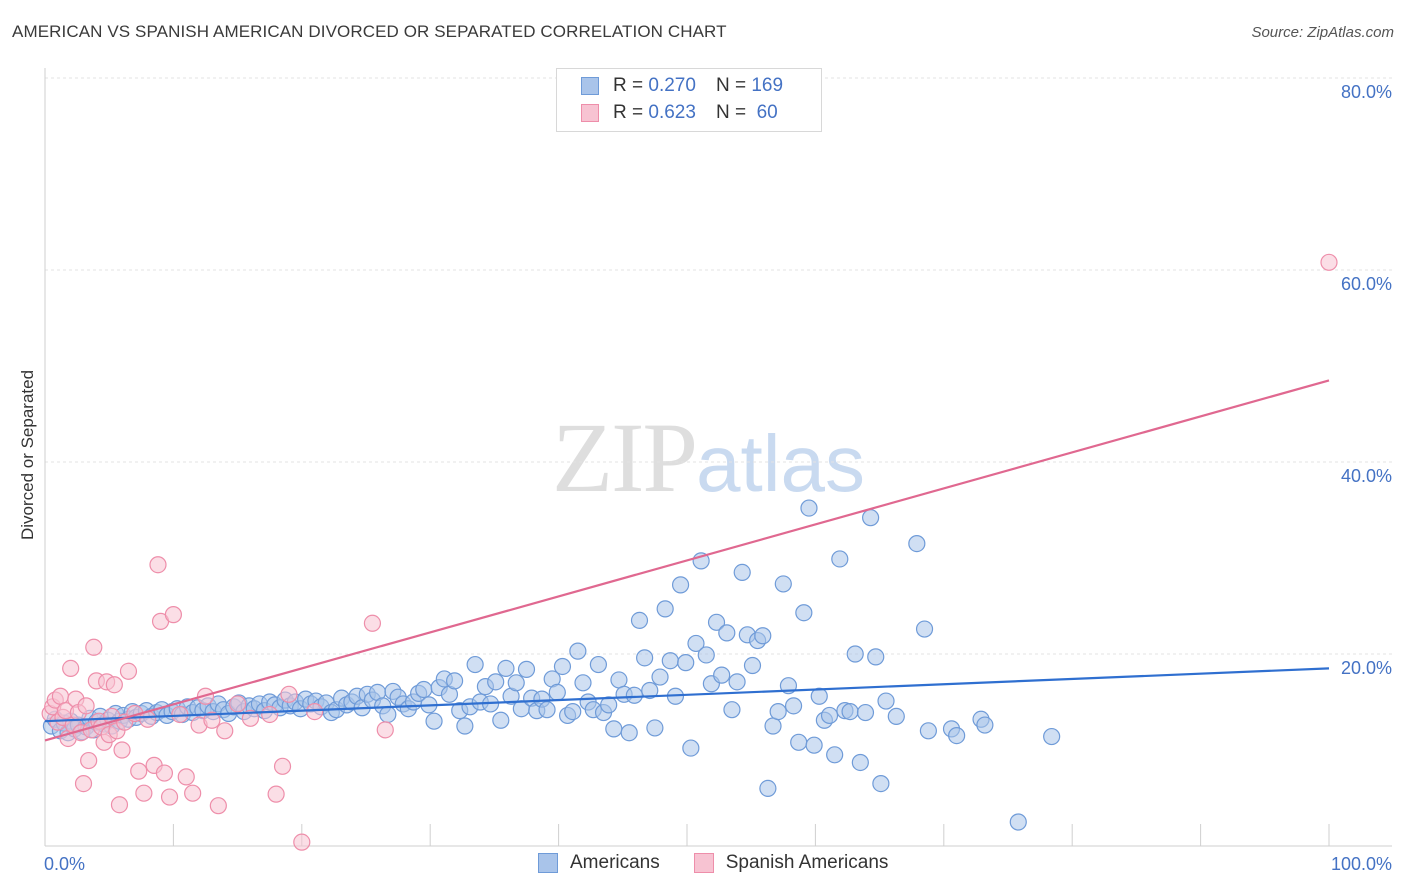 The image size is (1406, 892). Describe the element at coordinates (687, 695) in the screenshot. I see `trend-line-americans` at that location.